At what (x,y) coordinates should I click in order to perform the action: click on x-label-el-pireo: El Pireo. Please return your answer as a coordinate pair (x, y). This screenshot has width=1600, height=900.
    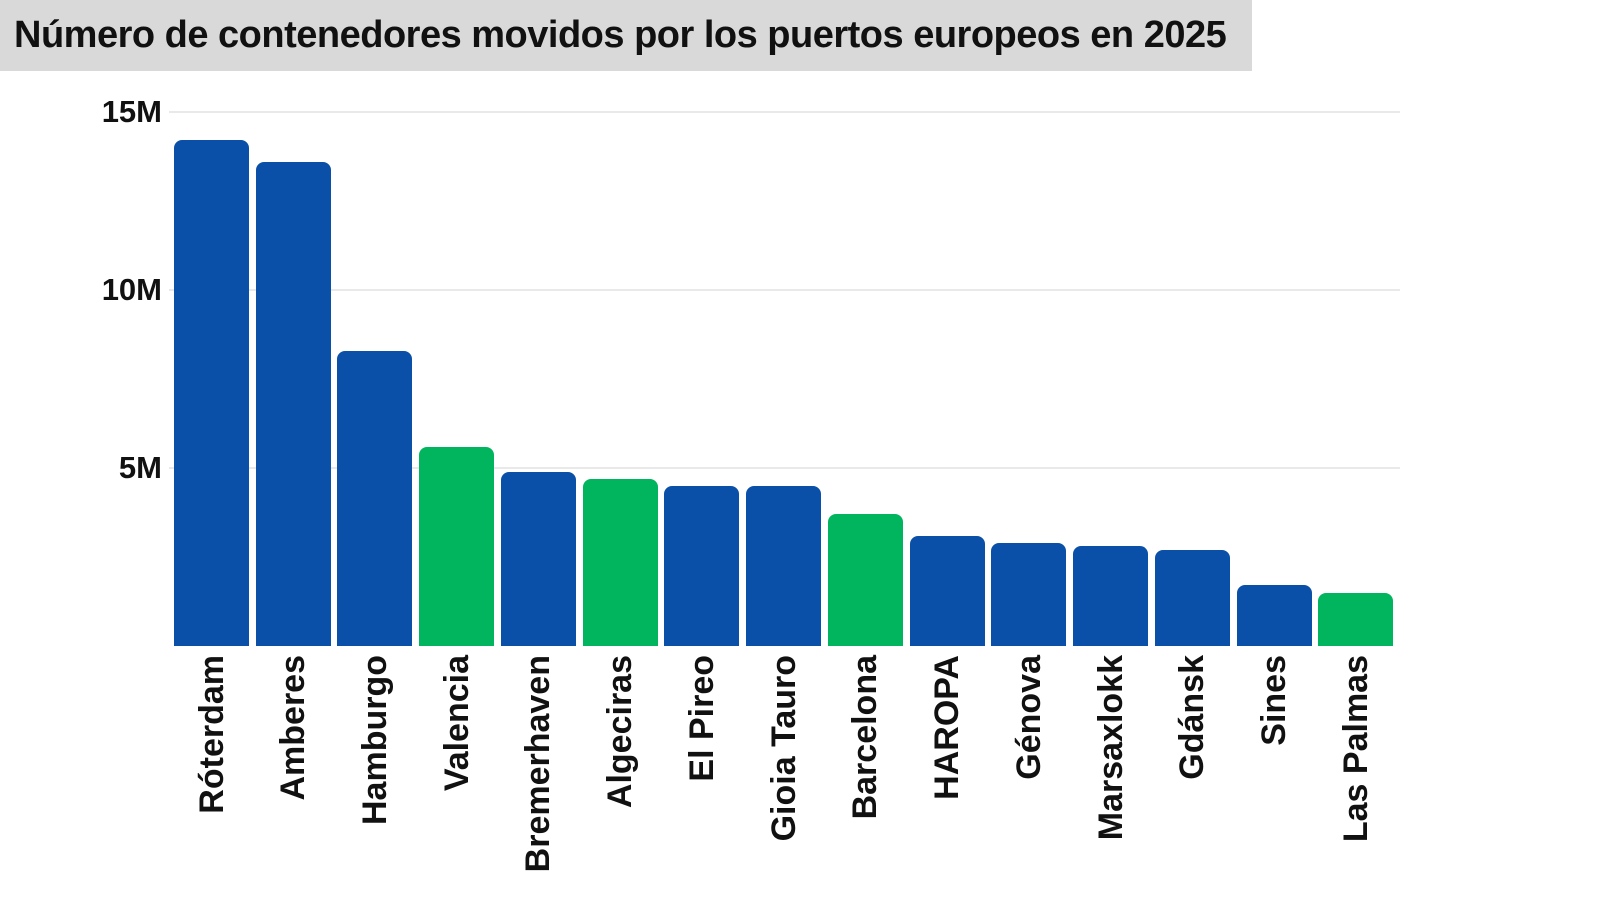
    Looking at the image, I should click on (701, 718).